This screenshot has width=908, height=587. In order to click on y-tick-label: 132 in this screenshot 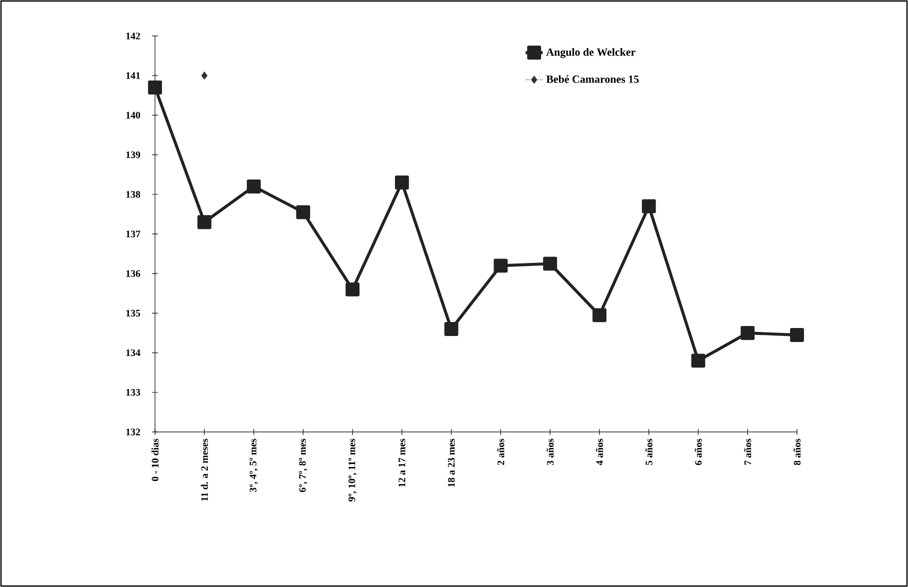, I will do `click(133, 432)`.